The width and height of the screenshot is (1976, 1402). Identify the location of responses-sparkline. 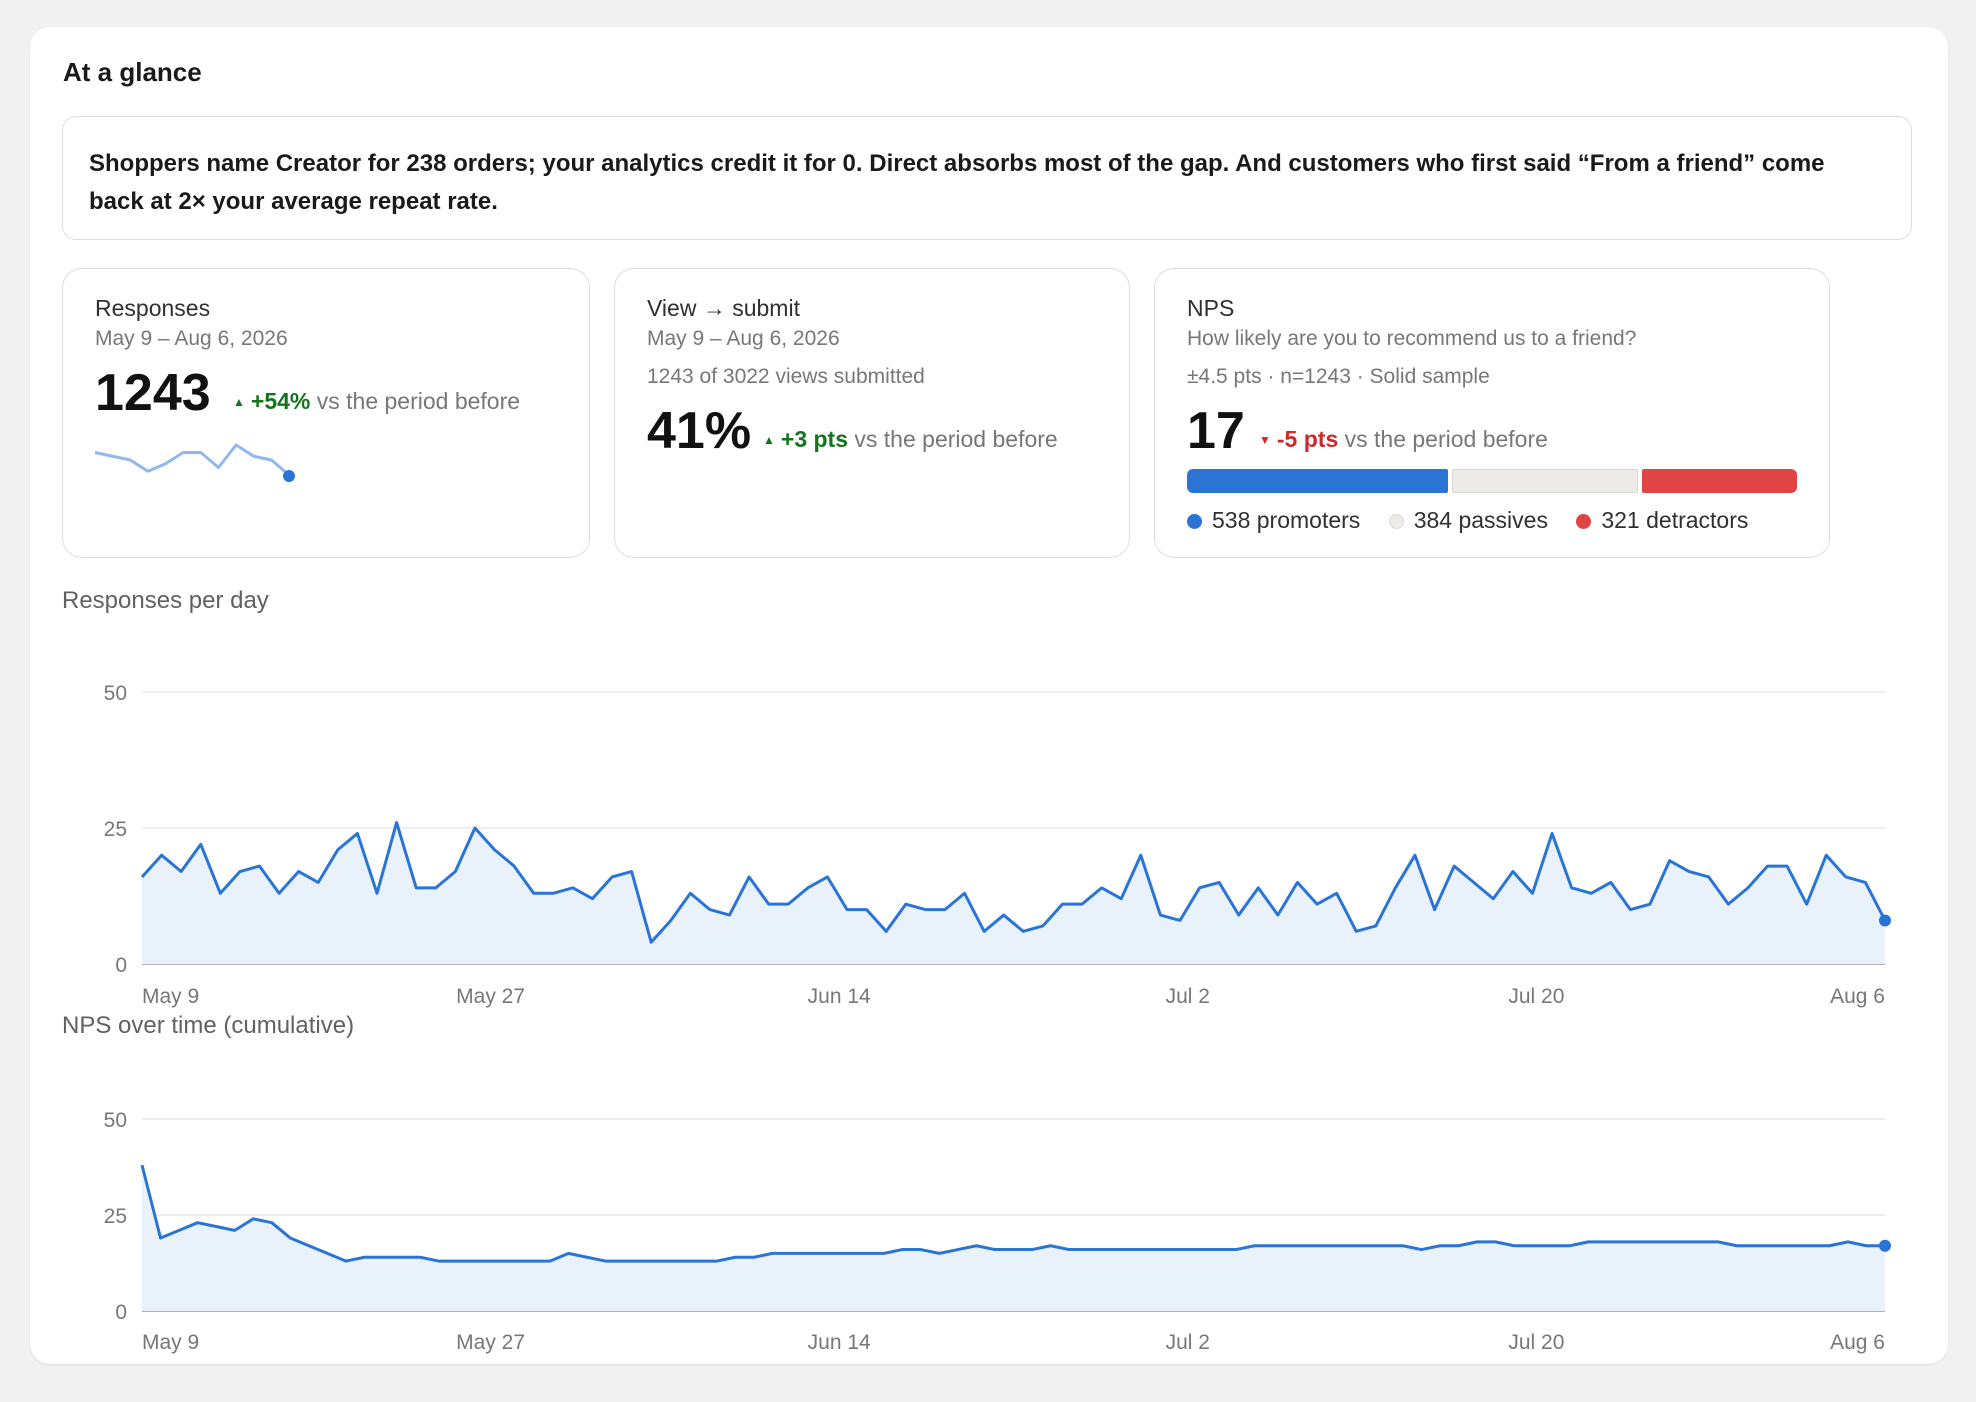
(194, 462).